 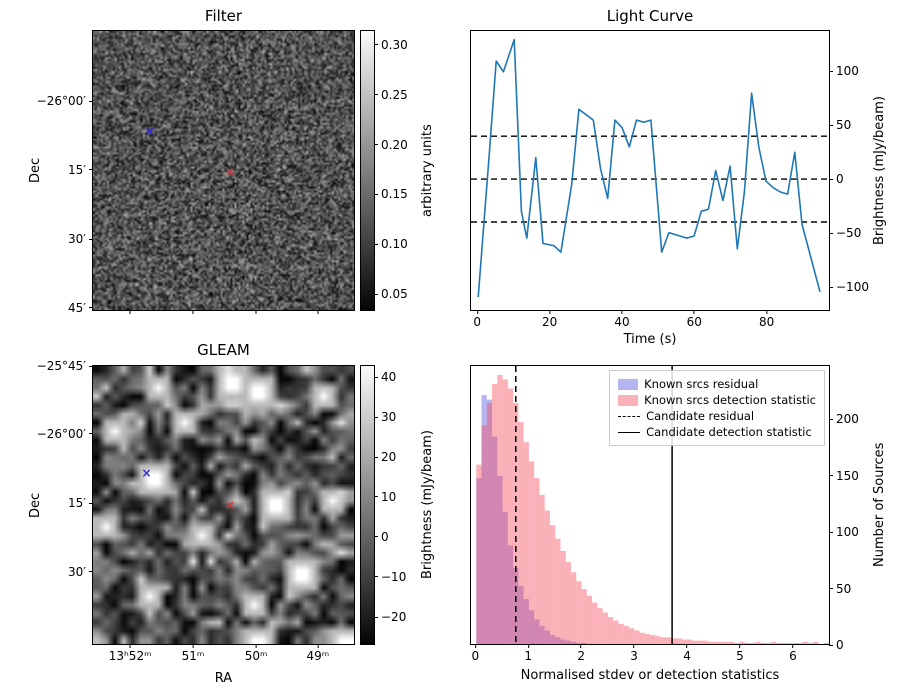 I want to click on filter-colorbar-gradient, so click(x=367, y=170).